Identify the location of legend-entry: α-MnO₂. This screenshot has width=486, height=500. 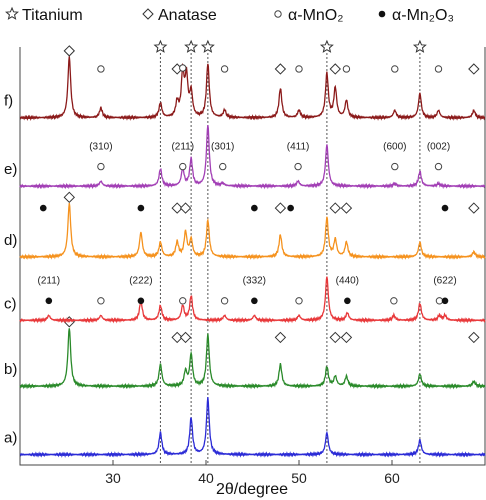
(308, 15).